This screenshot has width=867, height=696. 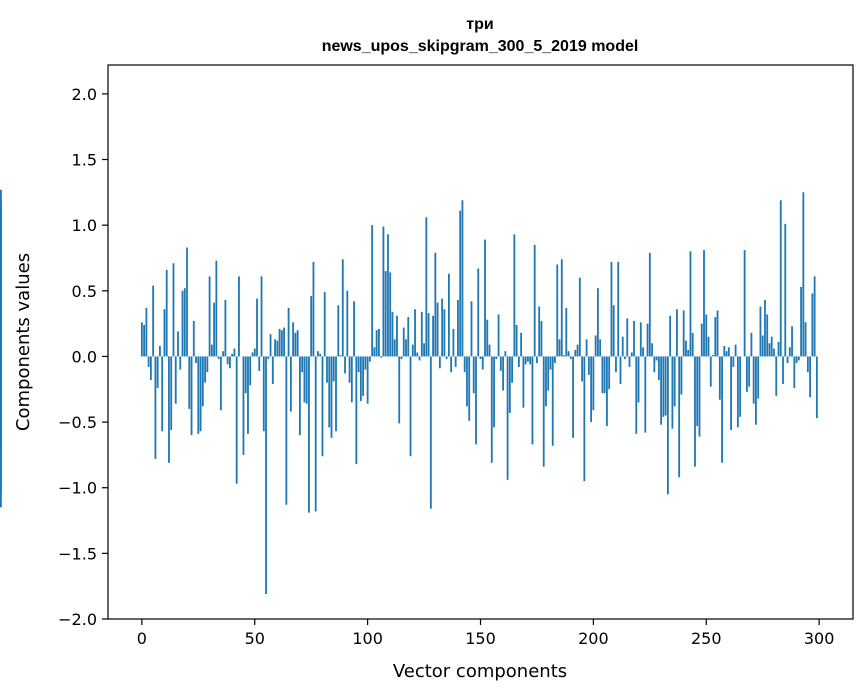 What do you see at coordinates (77, 619) in the screenshot?
I see `y-tick-label: −2.0` at bounding box center [77, 619].